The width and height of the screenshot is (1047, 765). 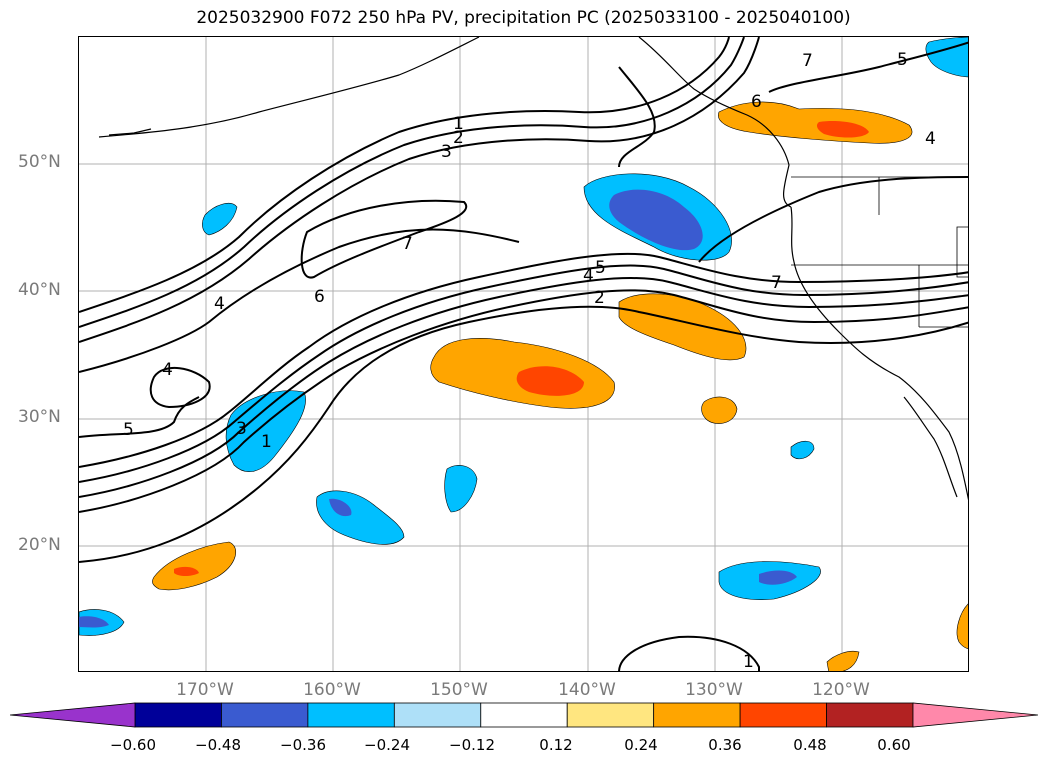 What do you see at coordinates (459, 690) in the screenshot?
I see `lon-label-150w: 150°W` at bounding box center [459, 690].